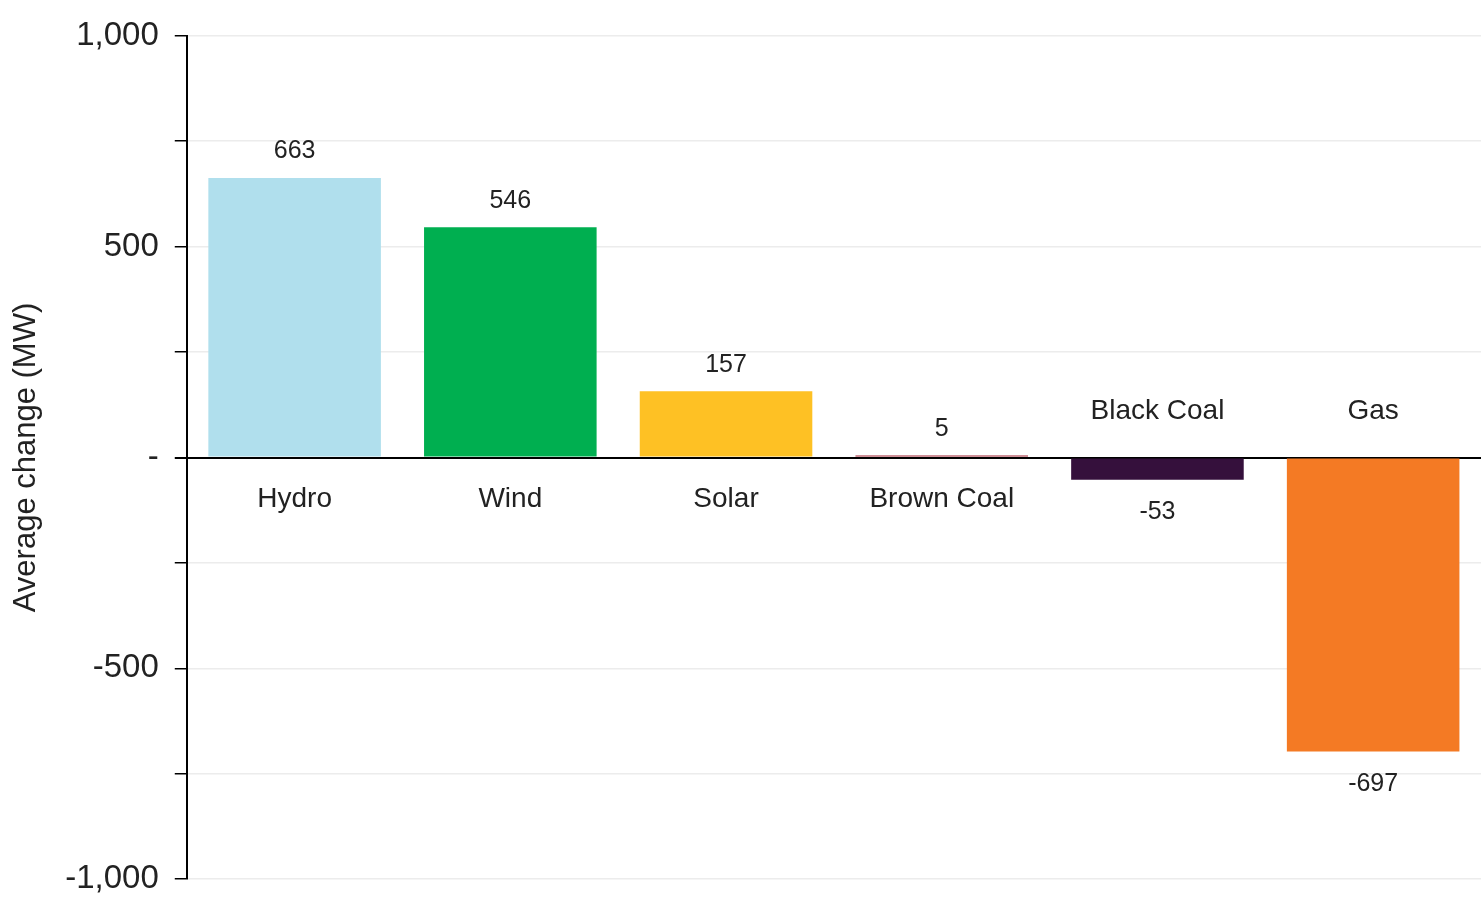  I want to click on y-axis-title: Average change (MW), so click(25, 457).